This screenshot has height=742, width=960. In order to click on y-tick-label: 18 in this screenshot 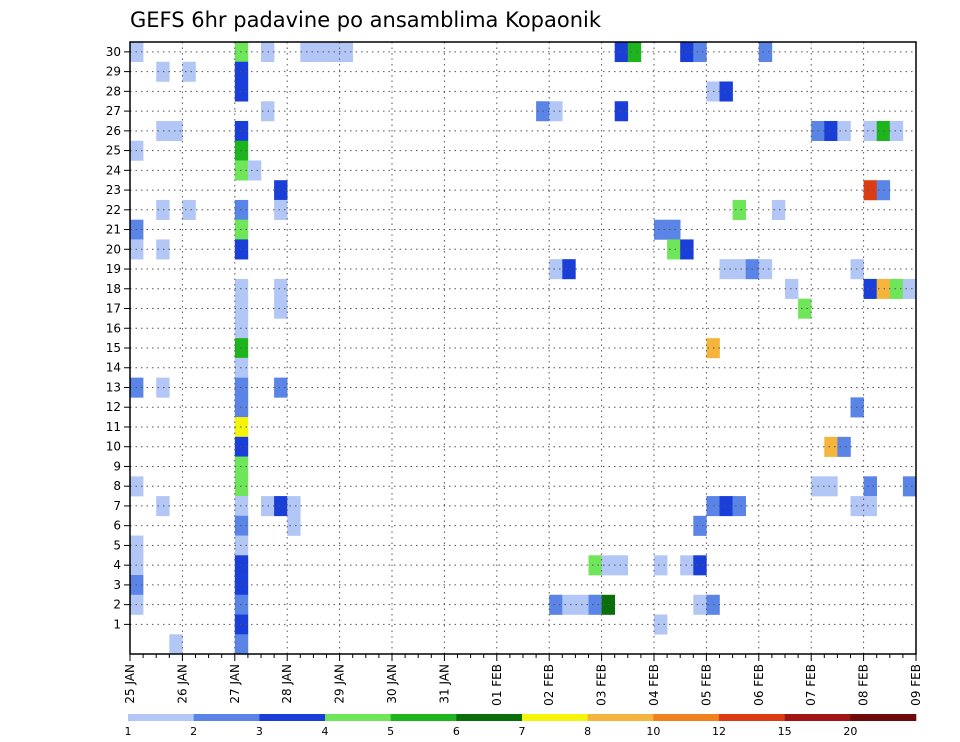, I will do `click(113, 289)`.